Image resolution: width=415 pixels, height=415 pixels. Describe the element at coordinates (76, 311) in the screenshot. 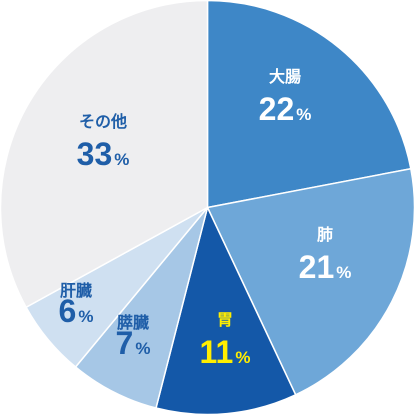

I see `slice-value-label: 6%` at that location.